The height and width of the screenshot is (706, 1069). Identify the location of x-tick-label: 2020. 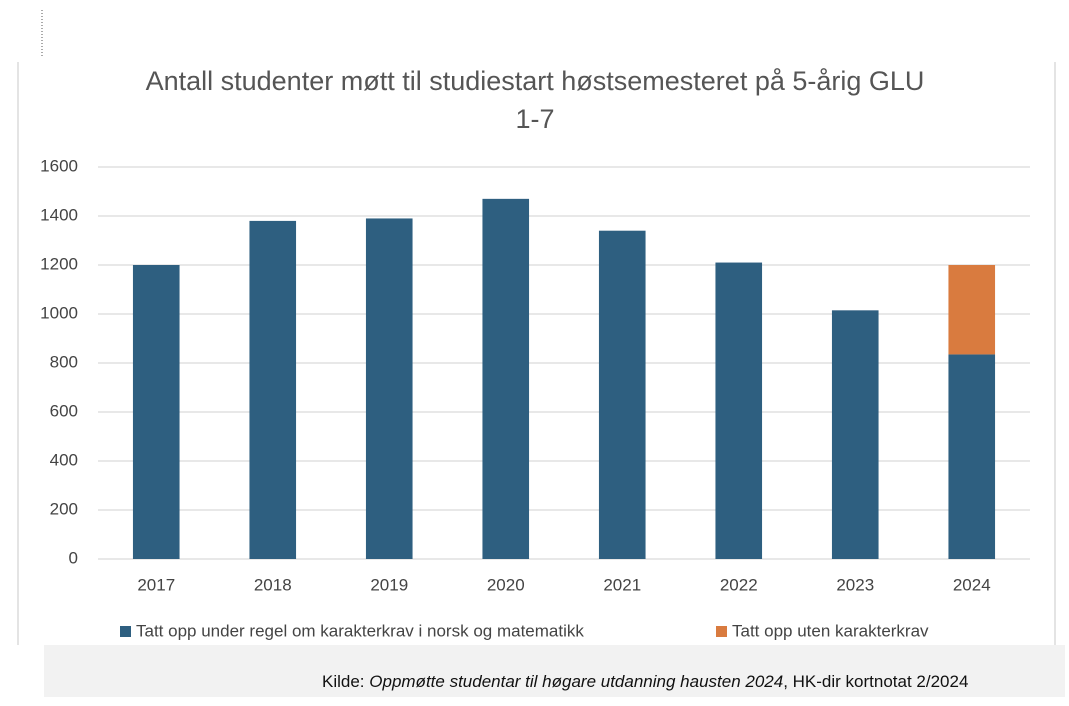
(506, 584).